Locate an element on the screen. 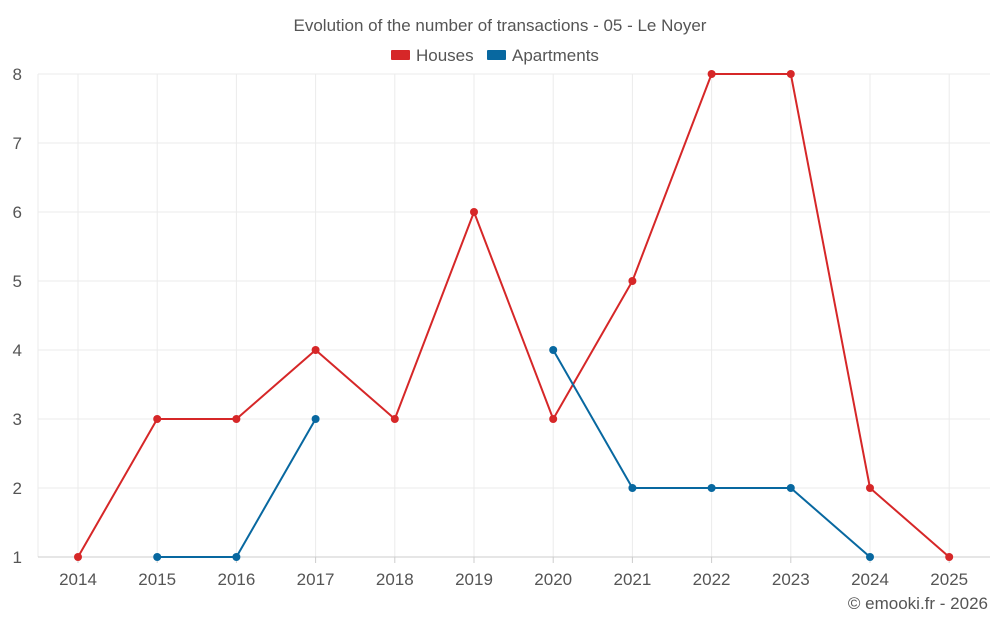  data-point-houses-2015 is located at coordinates (157, 419).